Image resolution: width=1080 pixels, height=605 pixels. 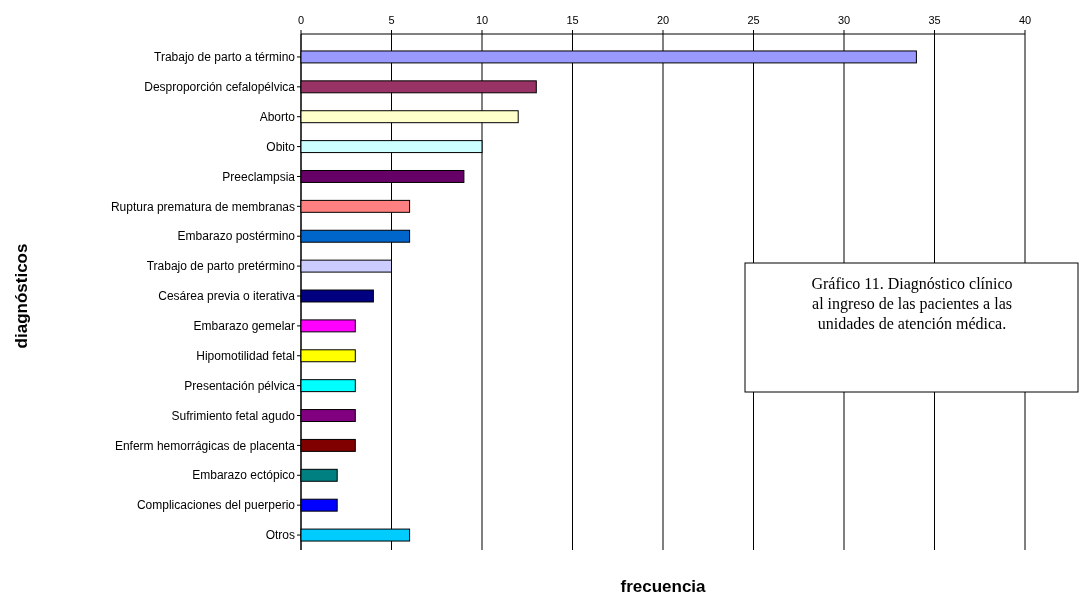 What do you see at coordinates (21, 296) in the screenshot?
I see `y-axis-title: diagnósticos` at bounding box center [21, 296].